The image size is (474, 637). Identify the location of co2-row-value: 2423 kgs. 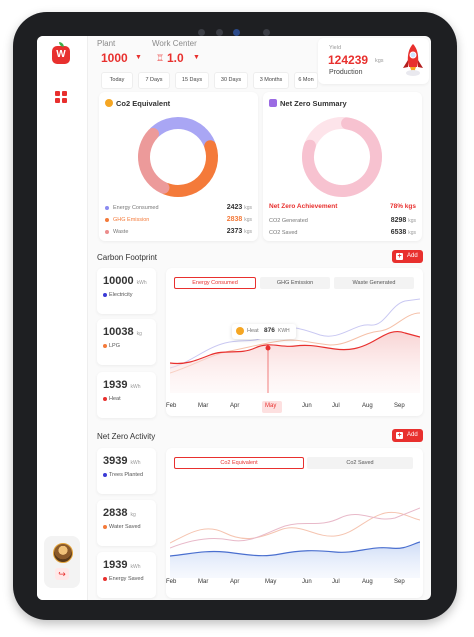
(239, 207).